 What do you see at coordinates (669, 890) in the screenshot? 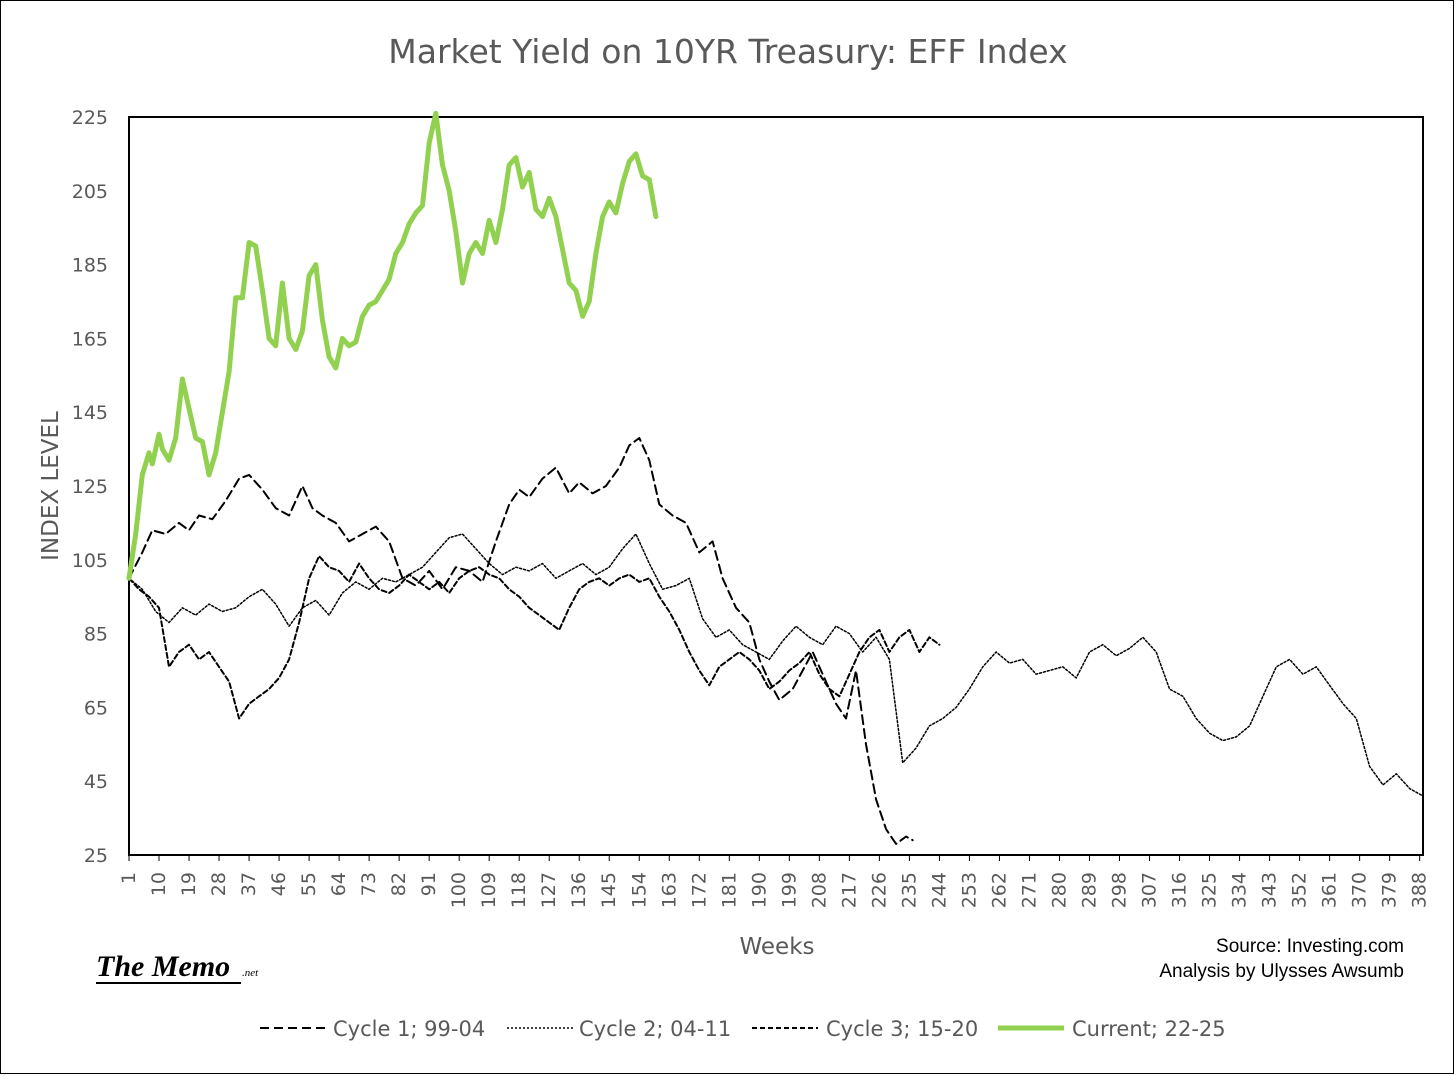
I see `x-tick-label: 163` at bounding box center [669, 890].